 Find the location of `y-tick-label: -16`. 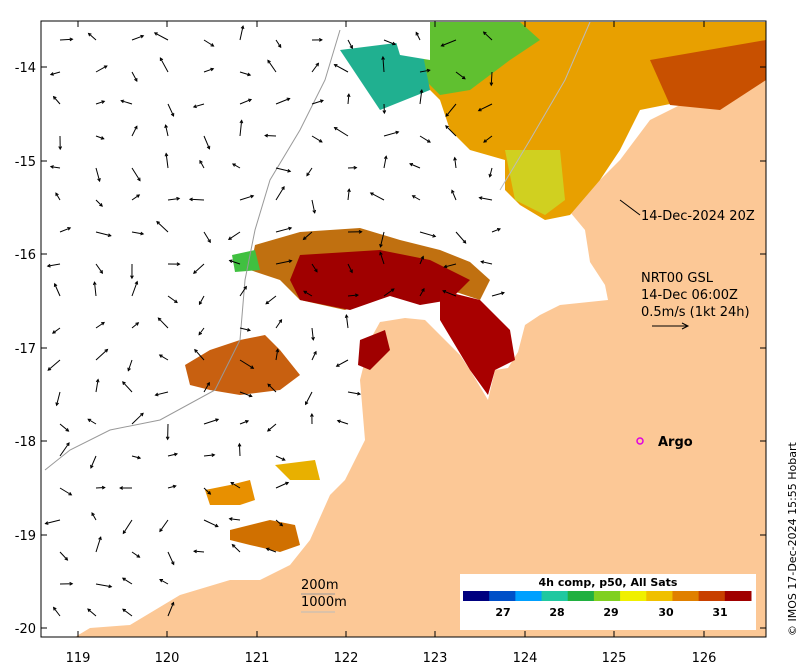

y-tick-label: -16 is located at coordinates (25, 255).